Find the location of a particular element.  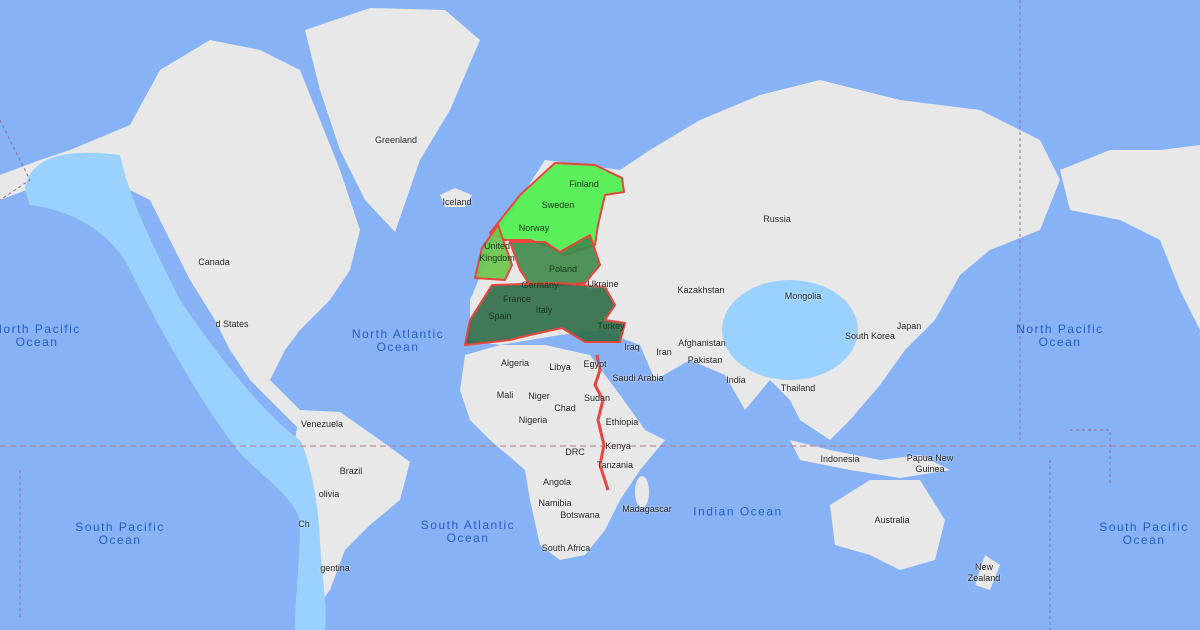

country-label: Greenland is located at coordinates (396, 140).